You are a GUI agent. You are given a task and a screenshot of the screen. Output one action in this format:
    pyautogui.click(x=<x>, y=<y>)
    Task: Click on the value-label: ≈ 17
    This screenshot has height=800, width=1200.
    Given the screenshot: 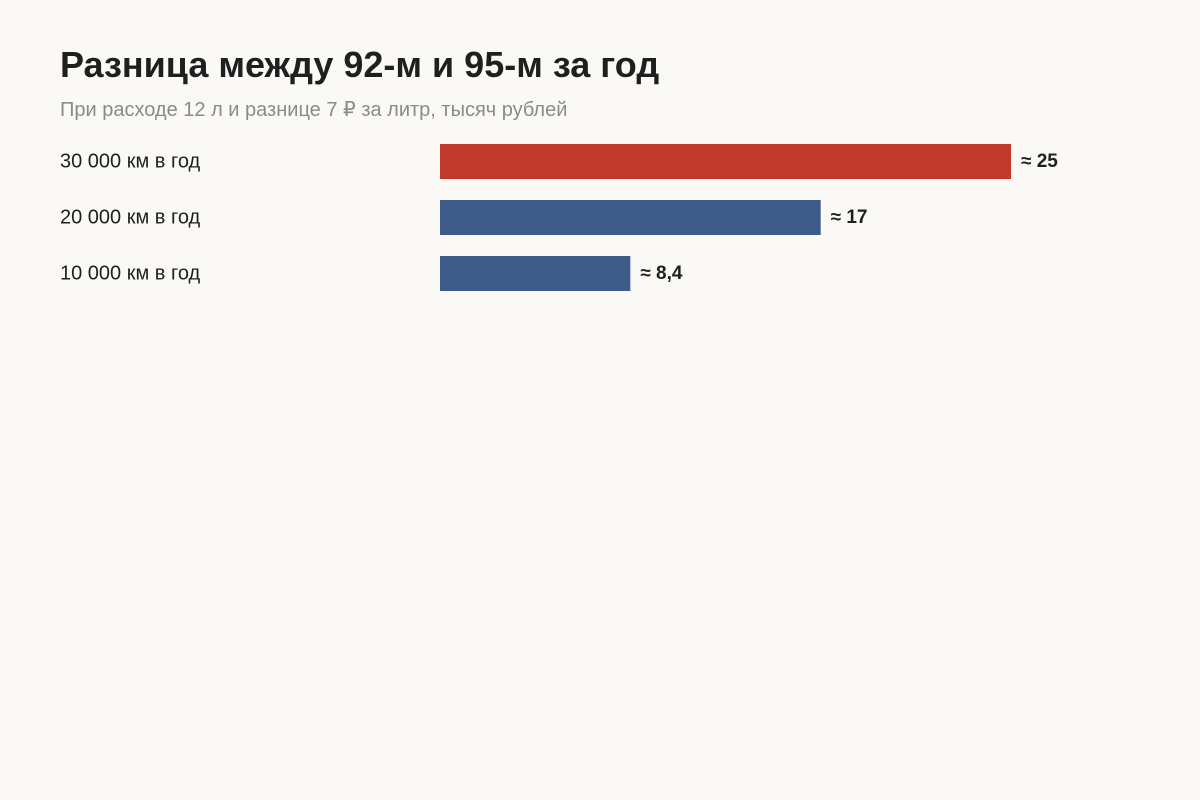 What is the action you would take?
    pyautogui.click(x=849, y=217)
    